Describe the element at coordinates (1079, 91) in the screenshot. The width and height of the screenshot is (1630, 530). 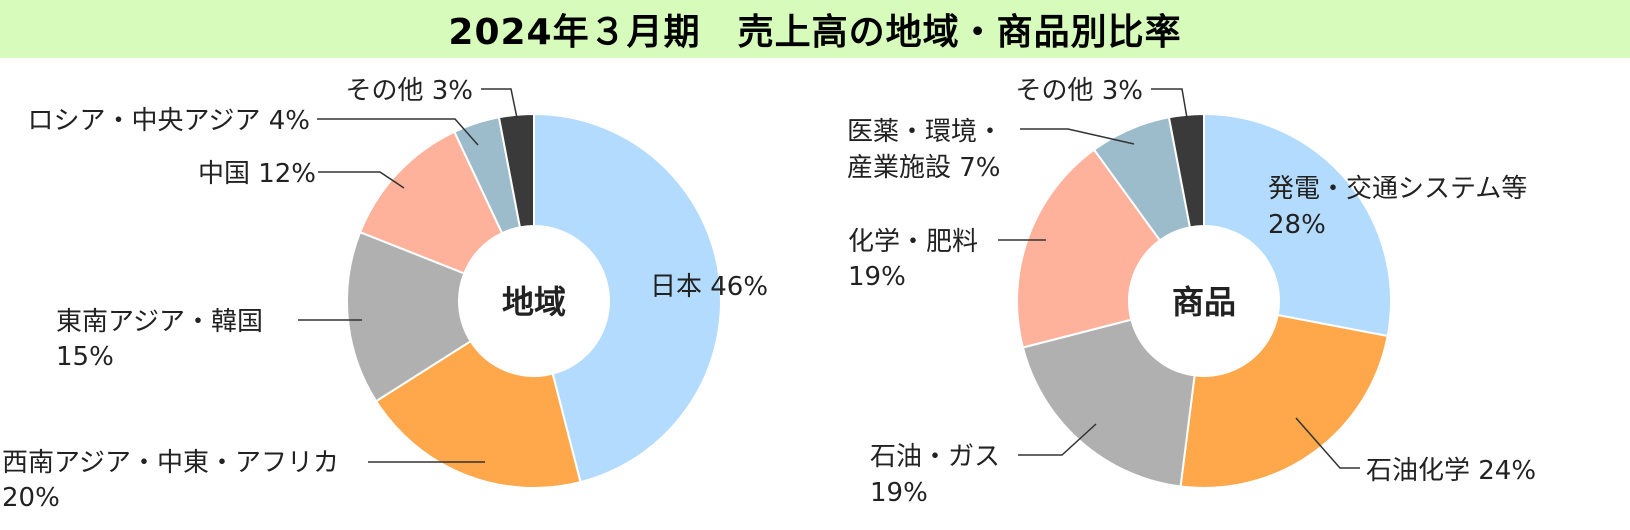
I see `slice-label-1-5-0: その他 3%` at that location.